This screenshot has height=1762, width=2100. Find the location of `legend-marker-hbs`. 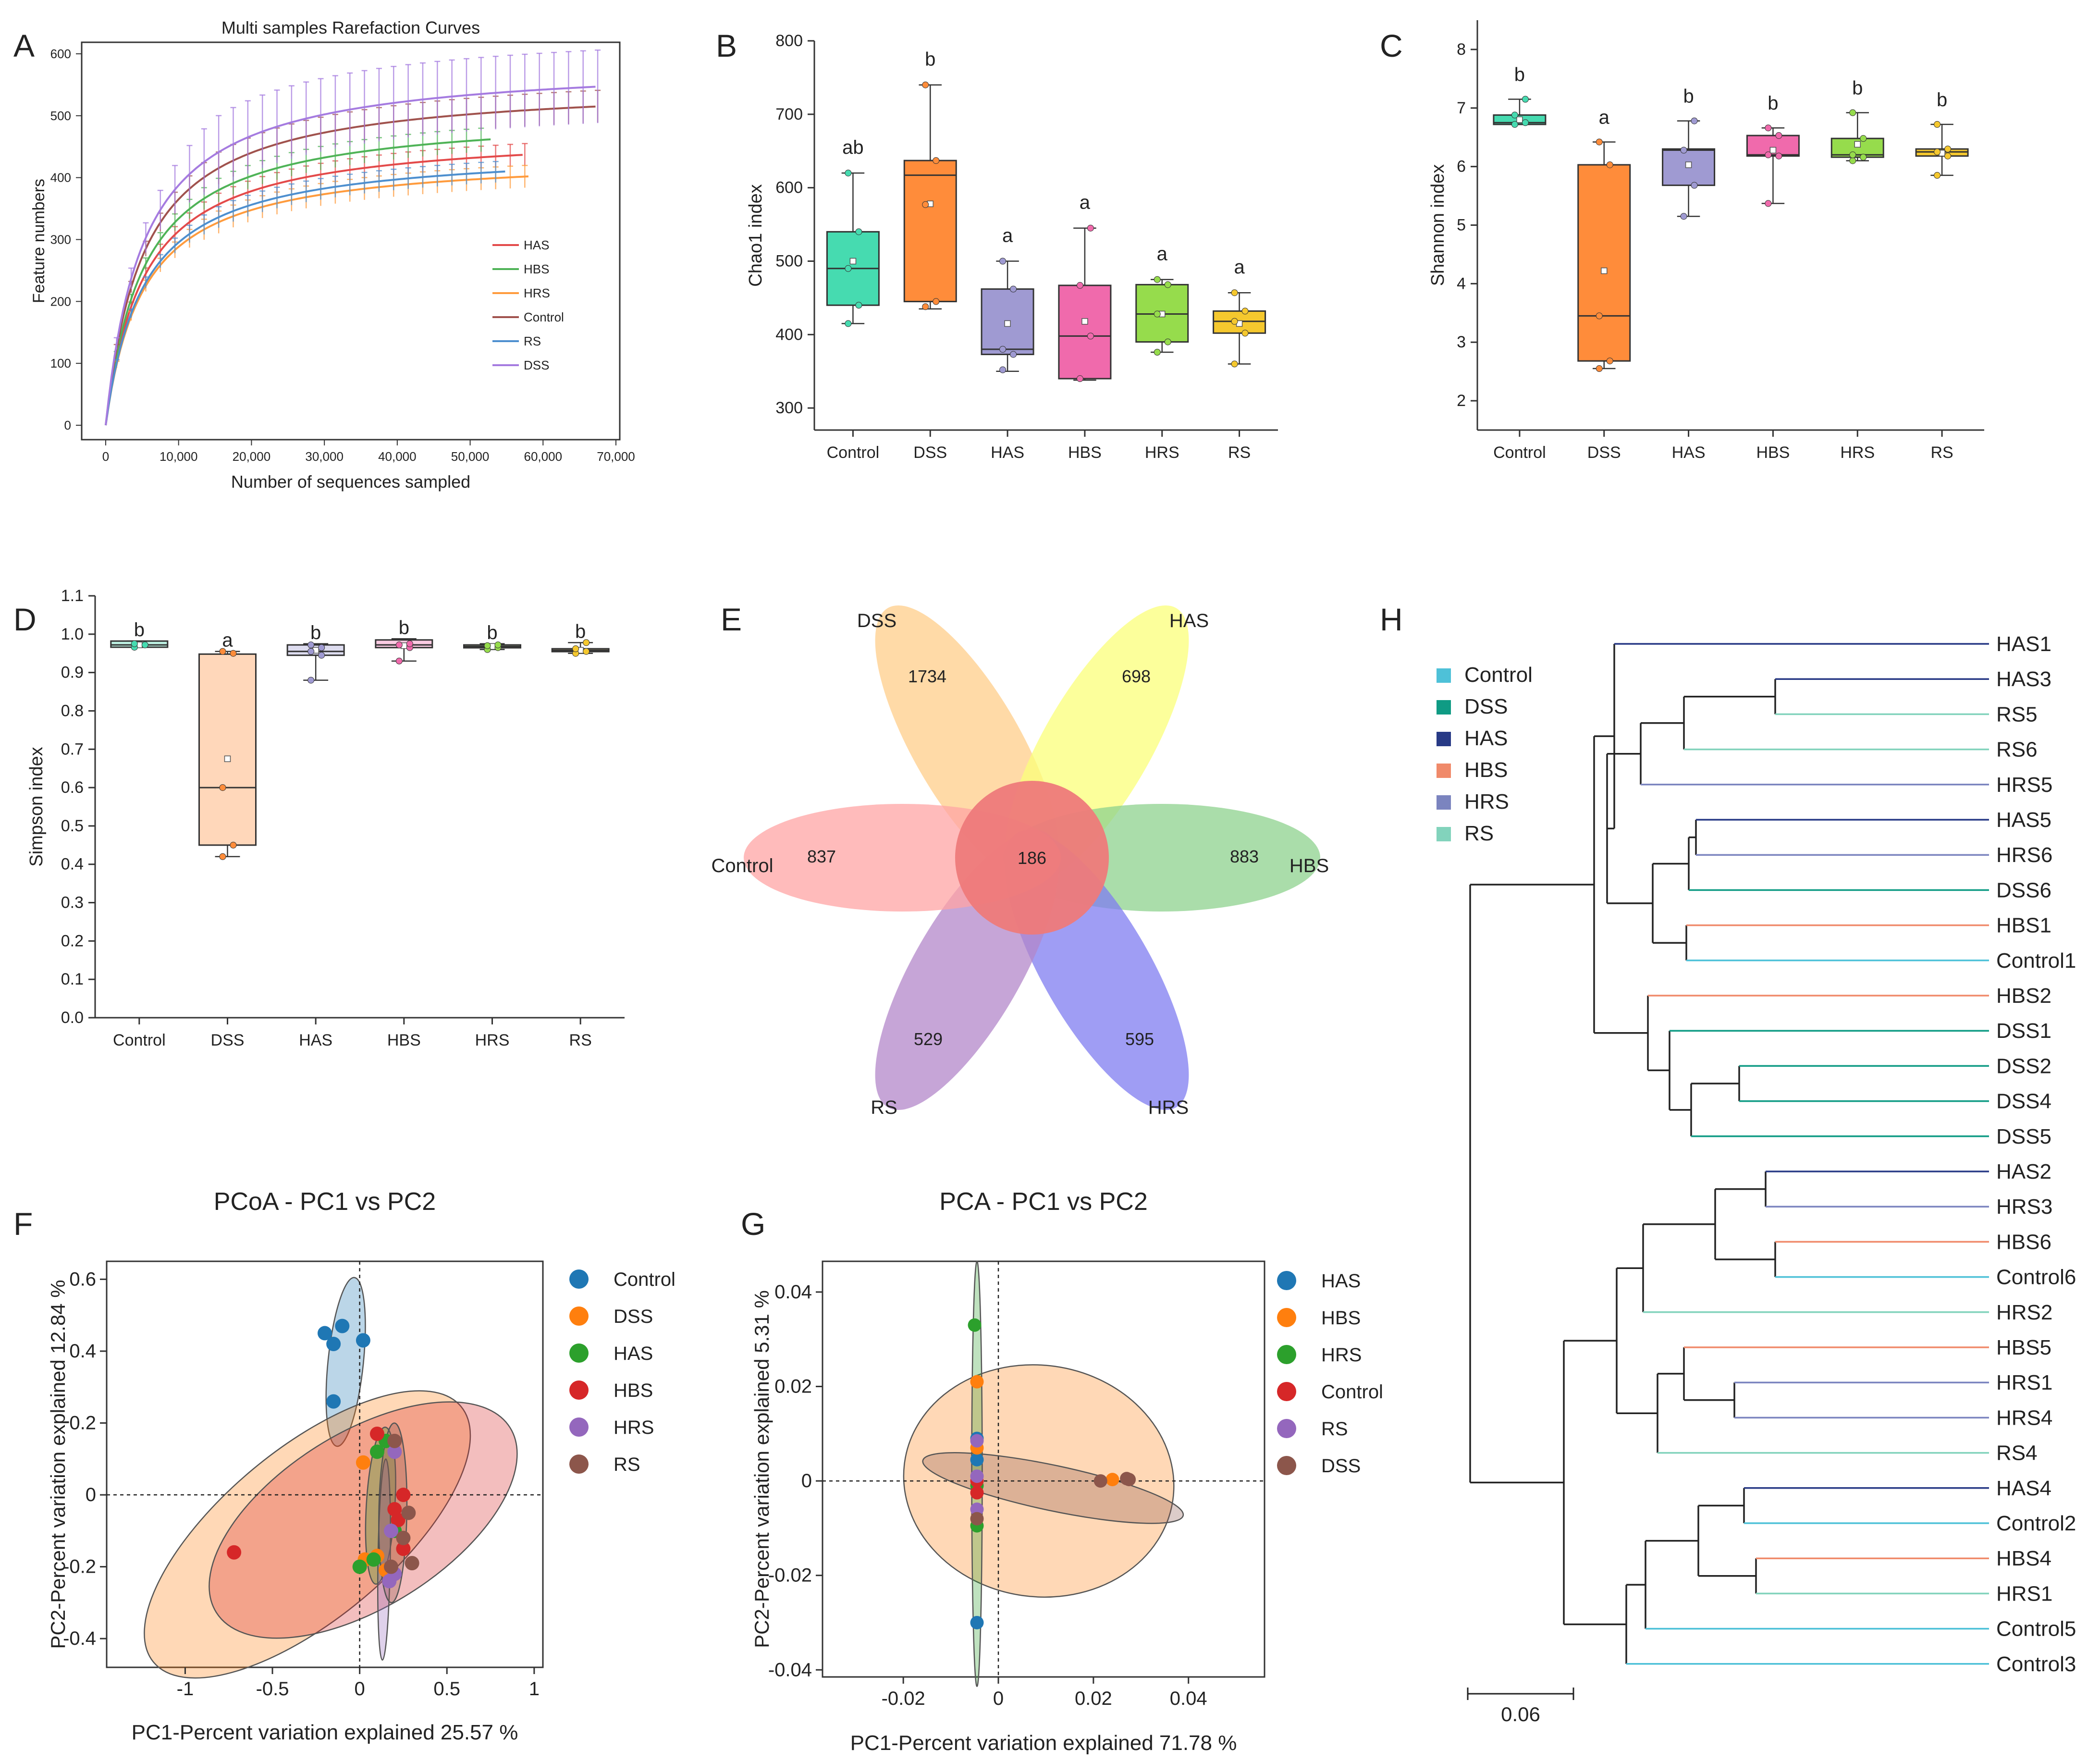

legend-marker-hbs is located at coordinates (579, 1390).